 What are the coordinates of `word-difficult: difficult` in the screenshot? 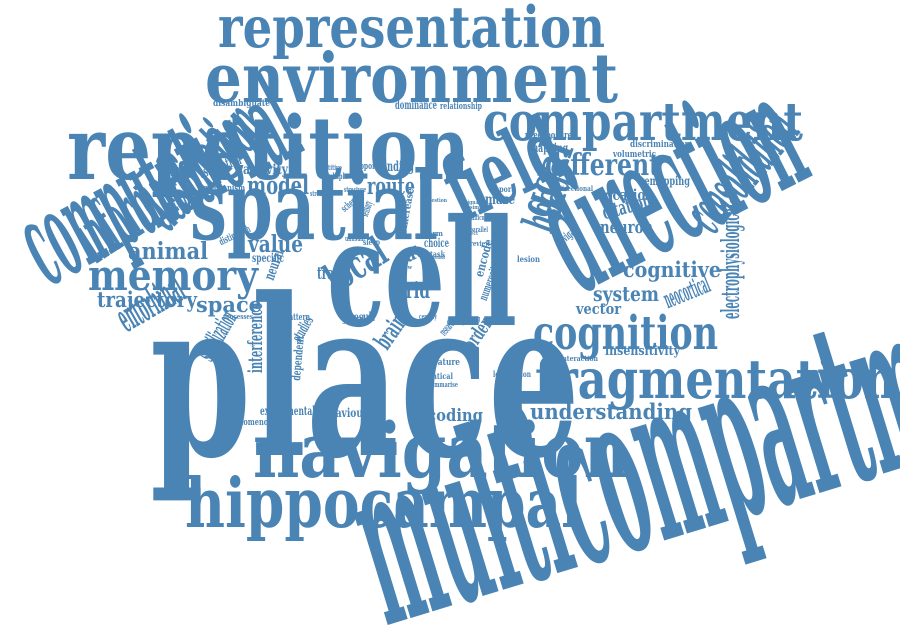 It's located at (479, 217).